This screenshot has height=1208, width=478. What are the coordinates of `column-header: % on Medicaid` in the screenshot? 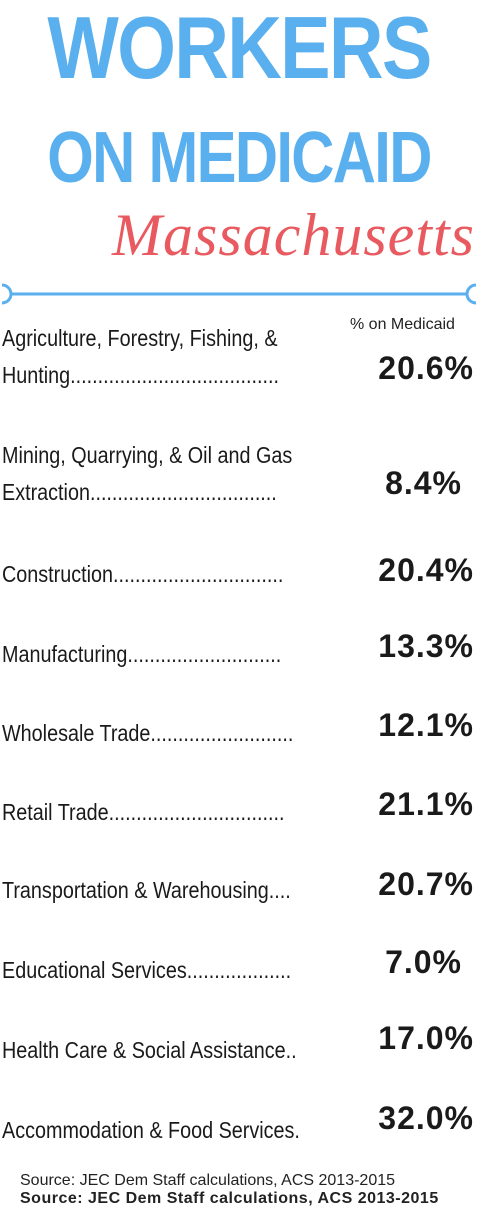 It's located at (402, 324).